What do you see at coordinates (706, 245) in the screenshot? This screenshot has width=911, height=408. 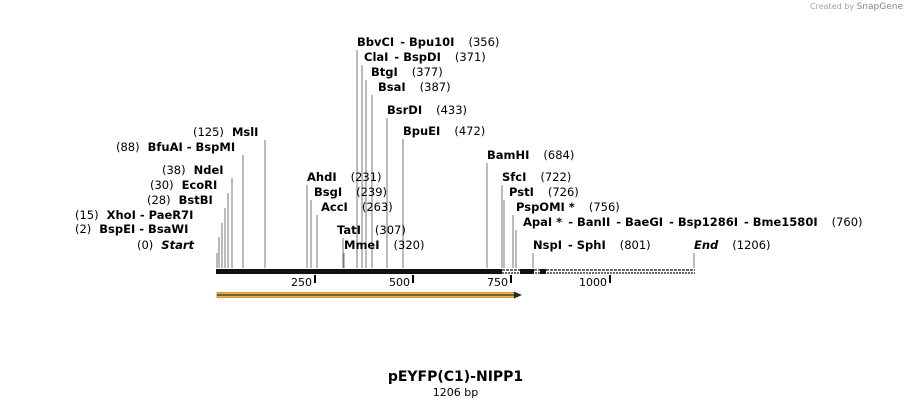 I see `site-enzyme-name: End` at bounding box center [706, 245].